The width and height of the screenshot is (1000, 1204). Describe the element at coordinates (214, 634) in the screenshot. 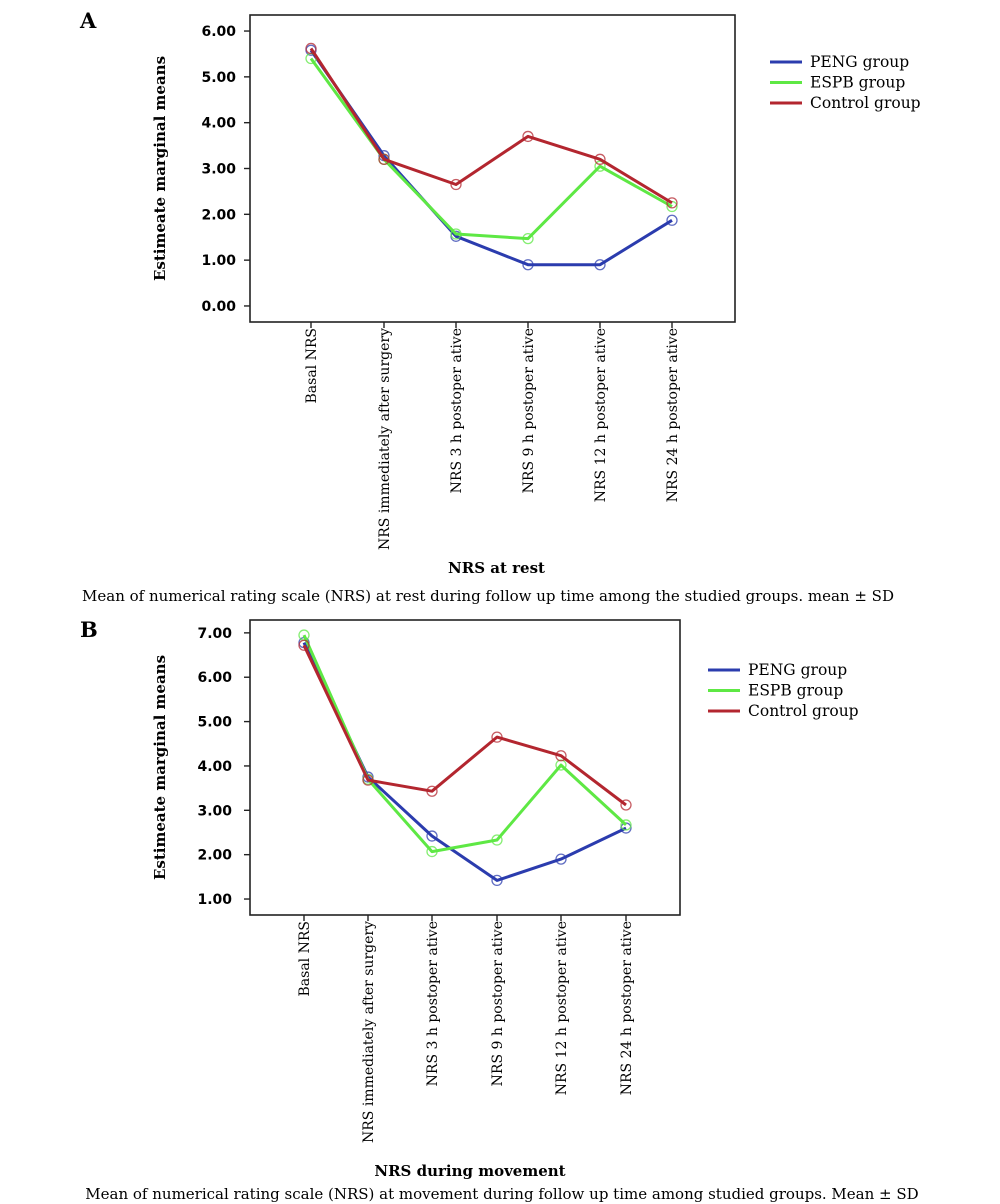

I see `y-tick-label: 7.00` at that location.